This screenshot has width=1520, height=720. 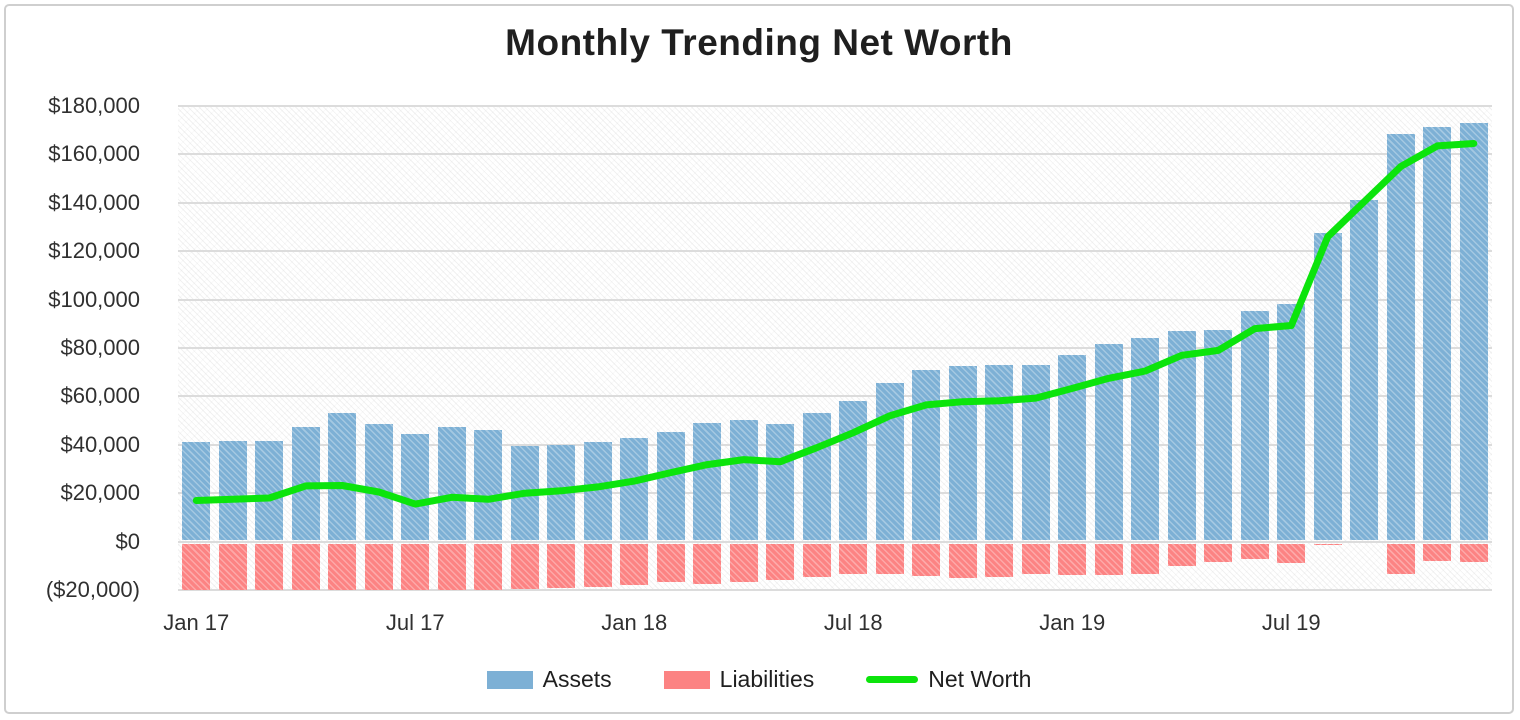 What do you see at coordinates (853, 622) in the screenshot?
I see `x-axis-label: Jul 18` at bounding box center [853, 622].